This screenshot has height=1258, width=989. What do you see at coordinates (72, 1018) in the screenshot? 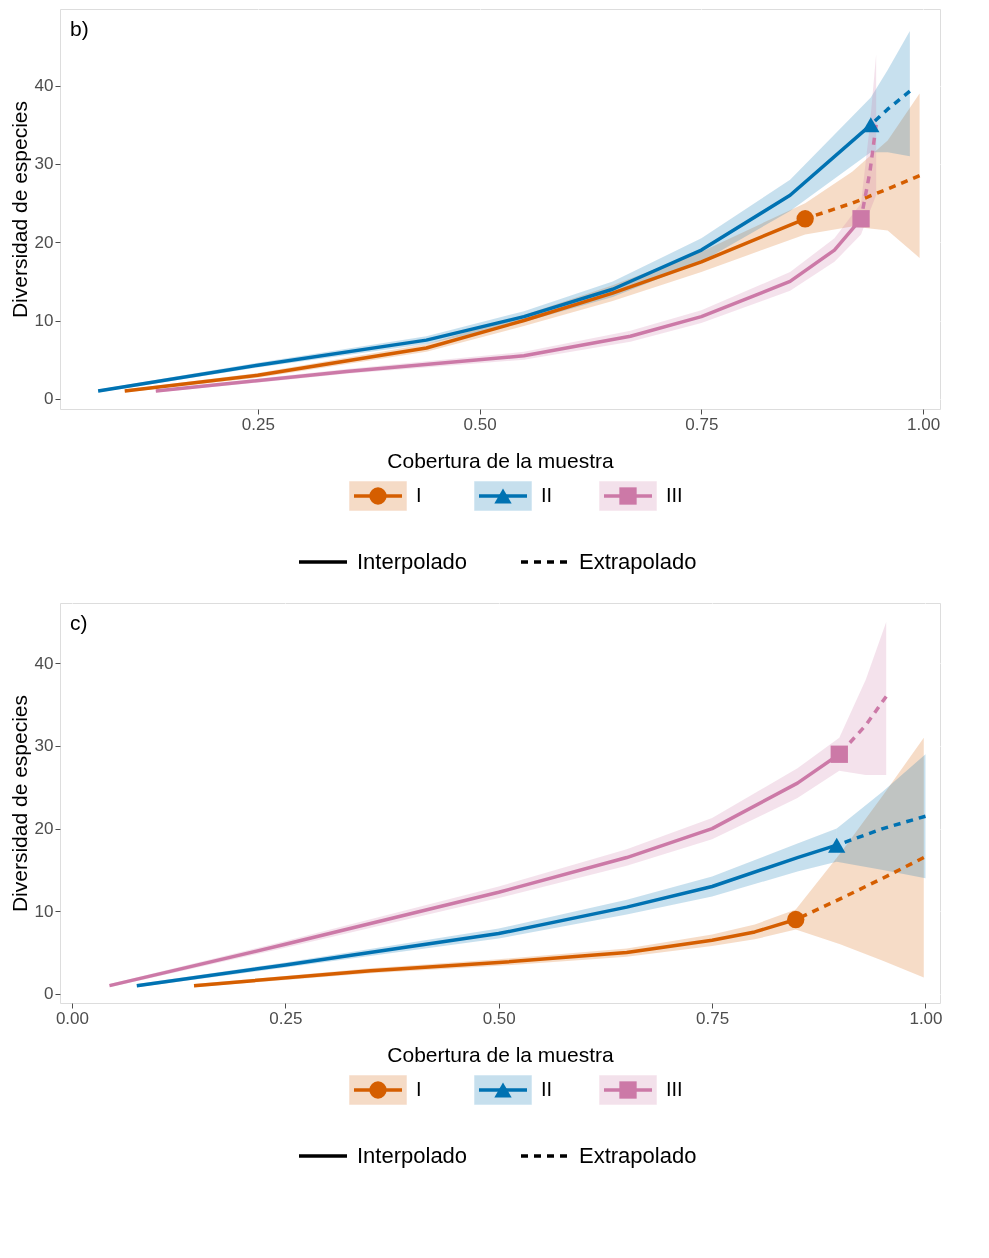
I see `x-tick-label: 0.00` at bounding box center [72, 1018].